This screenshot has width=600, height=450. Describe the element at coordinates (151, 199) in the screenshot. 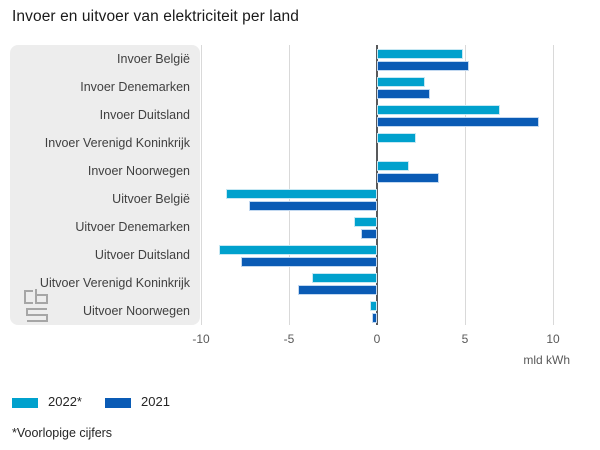

I see `category-label: Uitvoer België` at that location.